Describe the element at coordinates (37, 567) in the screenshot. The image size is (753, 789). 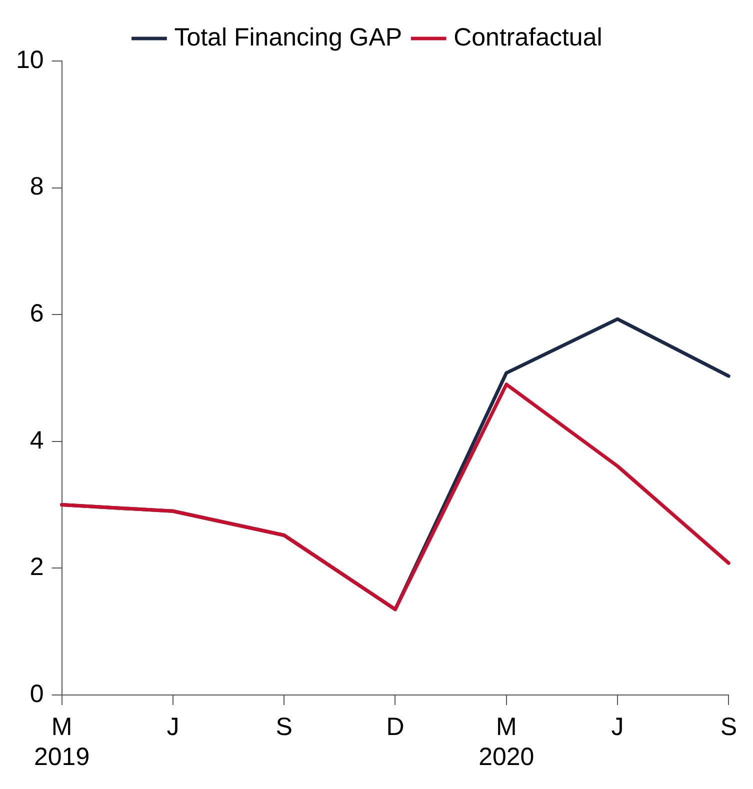
I see `y-tick-label: 2` at that location.